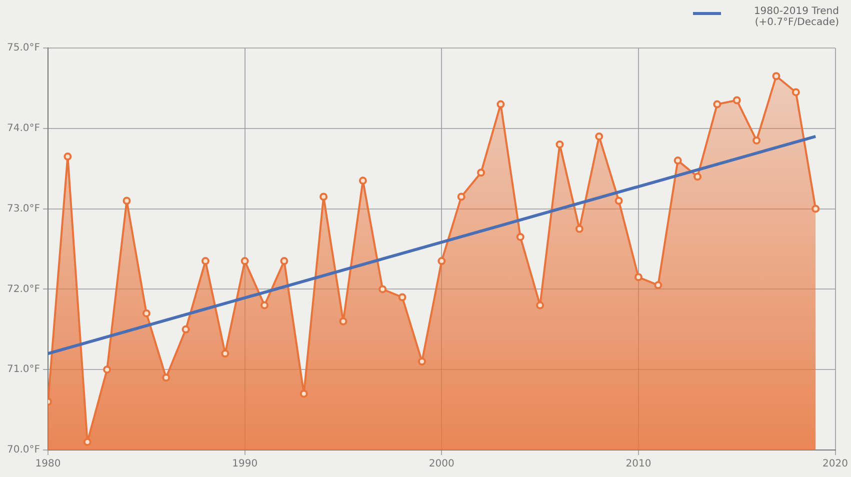 The width and height of the screenshot is (851, 477). Describe the element at coordinates (23, 370) in the screenshot. I see `y-tick-label: 71.0°F` at that location.